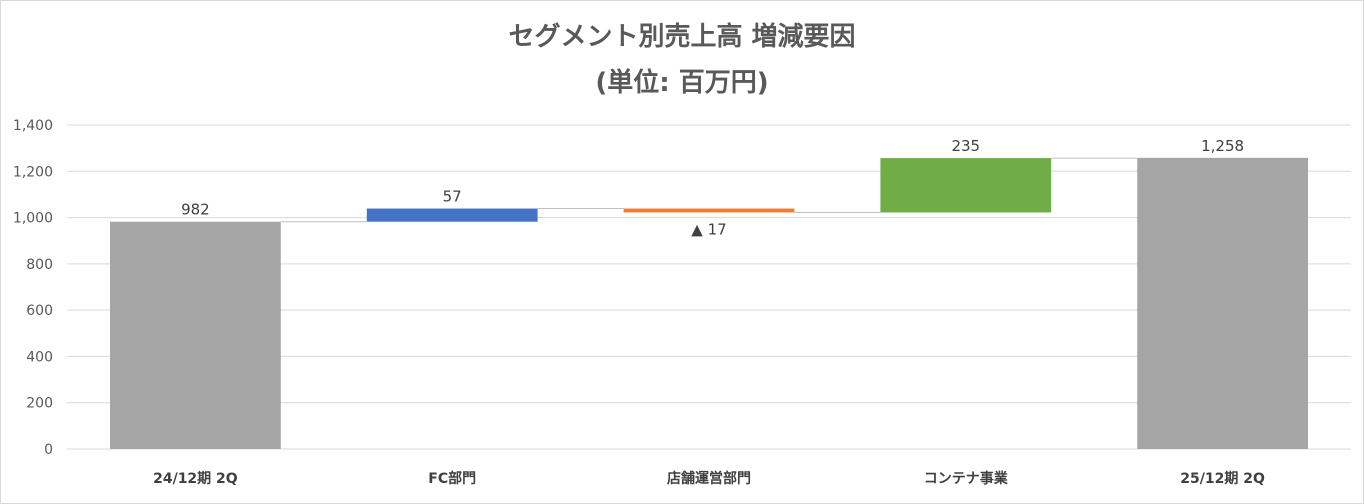 Image resolution: width=1364 pixels, height=504 pixels. Describe the element at coordinates (1222, 146) in the screenshot. I see `data-label: 1,258` at that location.